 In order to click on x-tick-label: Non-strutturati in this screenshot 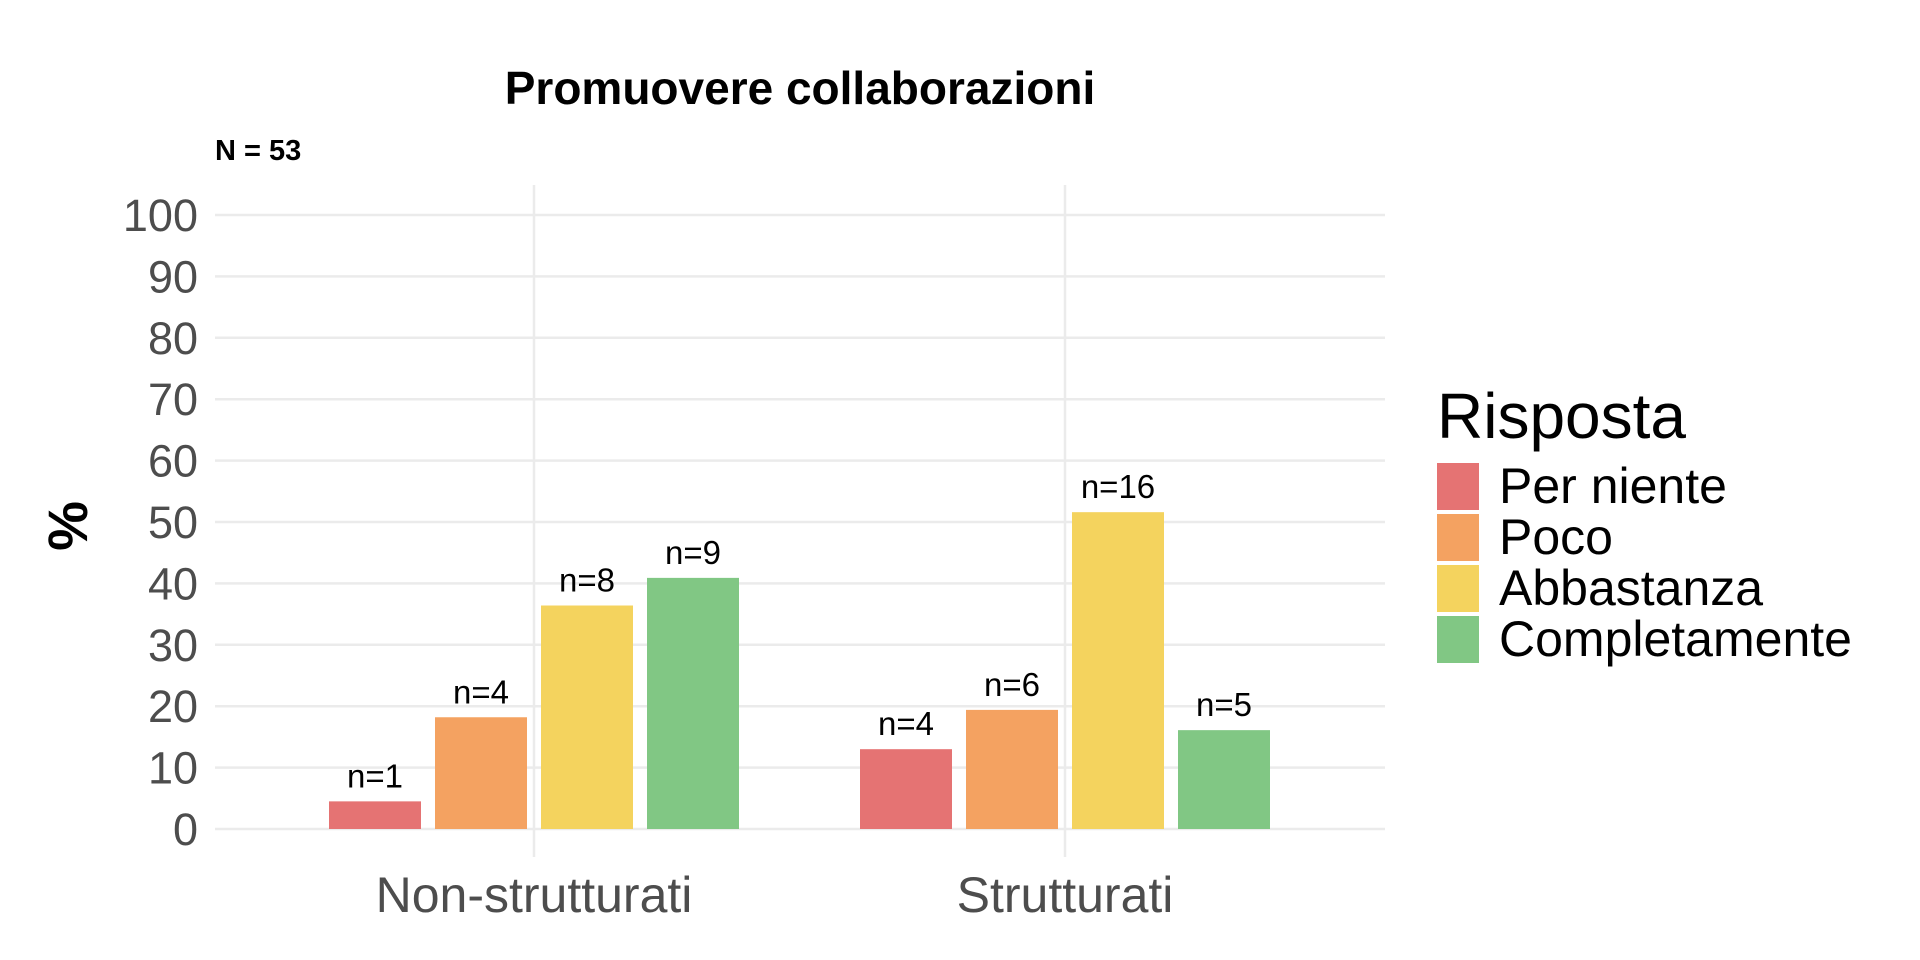, I will do `click(534, 895)`.